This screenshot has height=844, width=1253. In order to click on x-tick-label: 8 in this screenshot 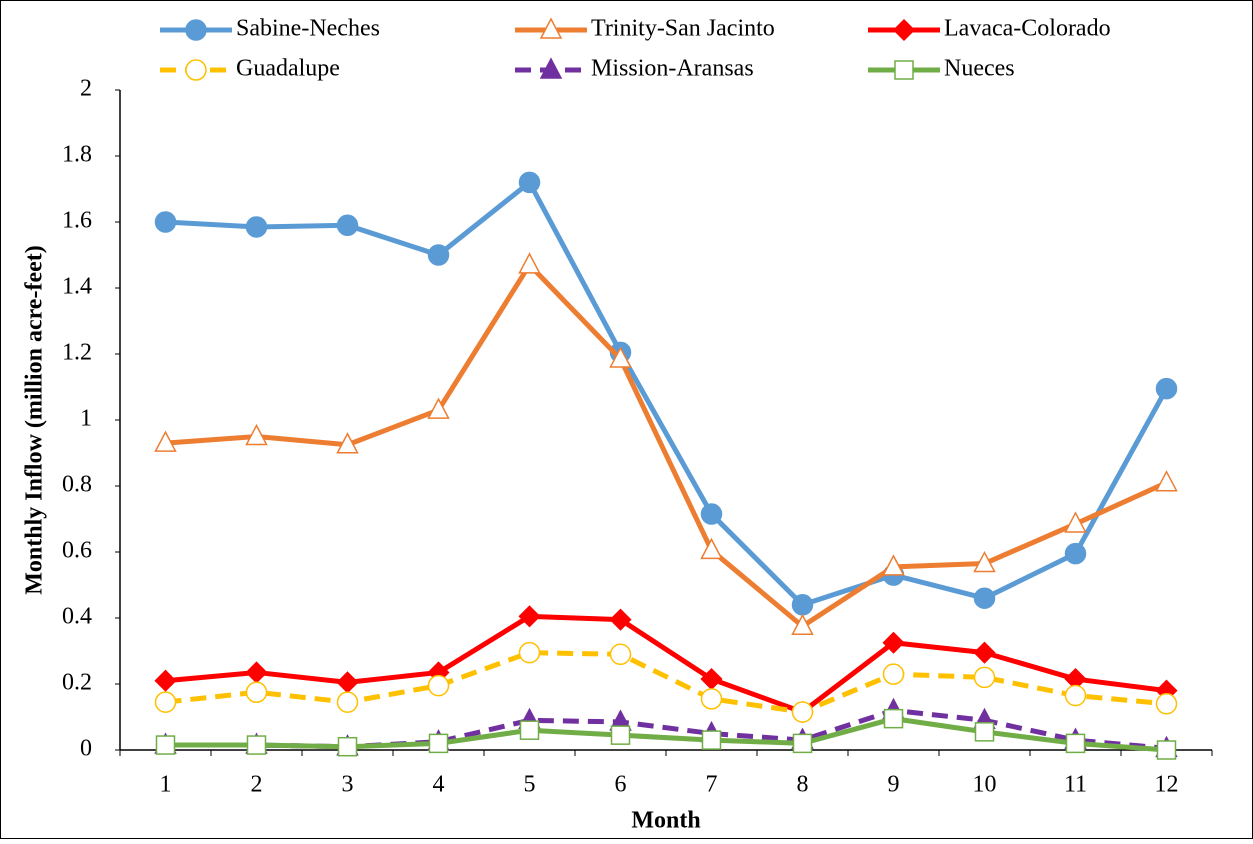, I will do `click(803, 785)`.